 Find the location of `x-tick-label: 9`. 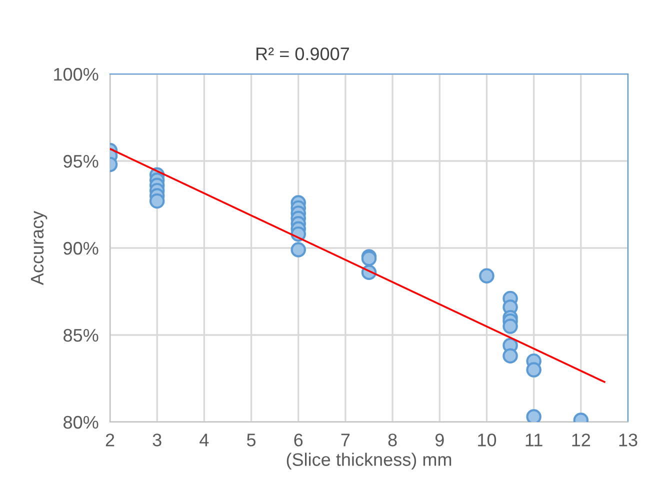

x-tick-label: 9 is located at coordinates (439, 440).